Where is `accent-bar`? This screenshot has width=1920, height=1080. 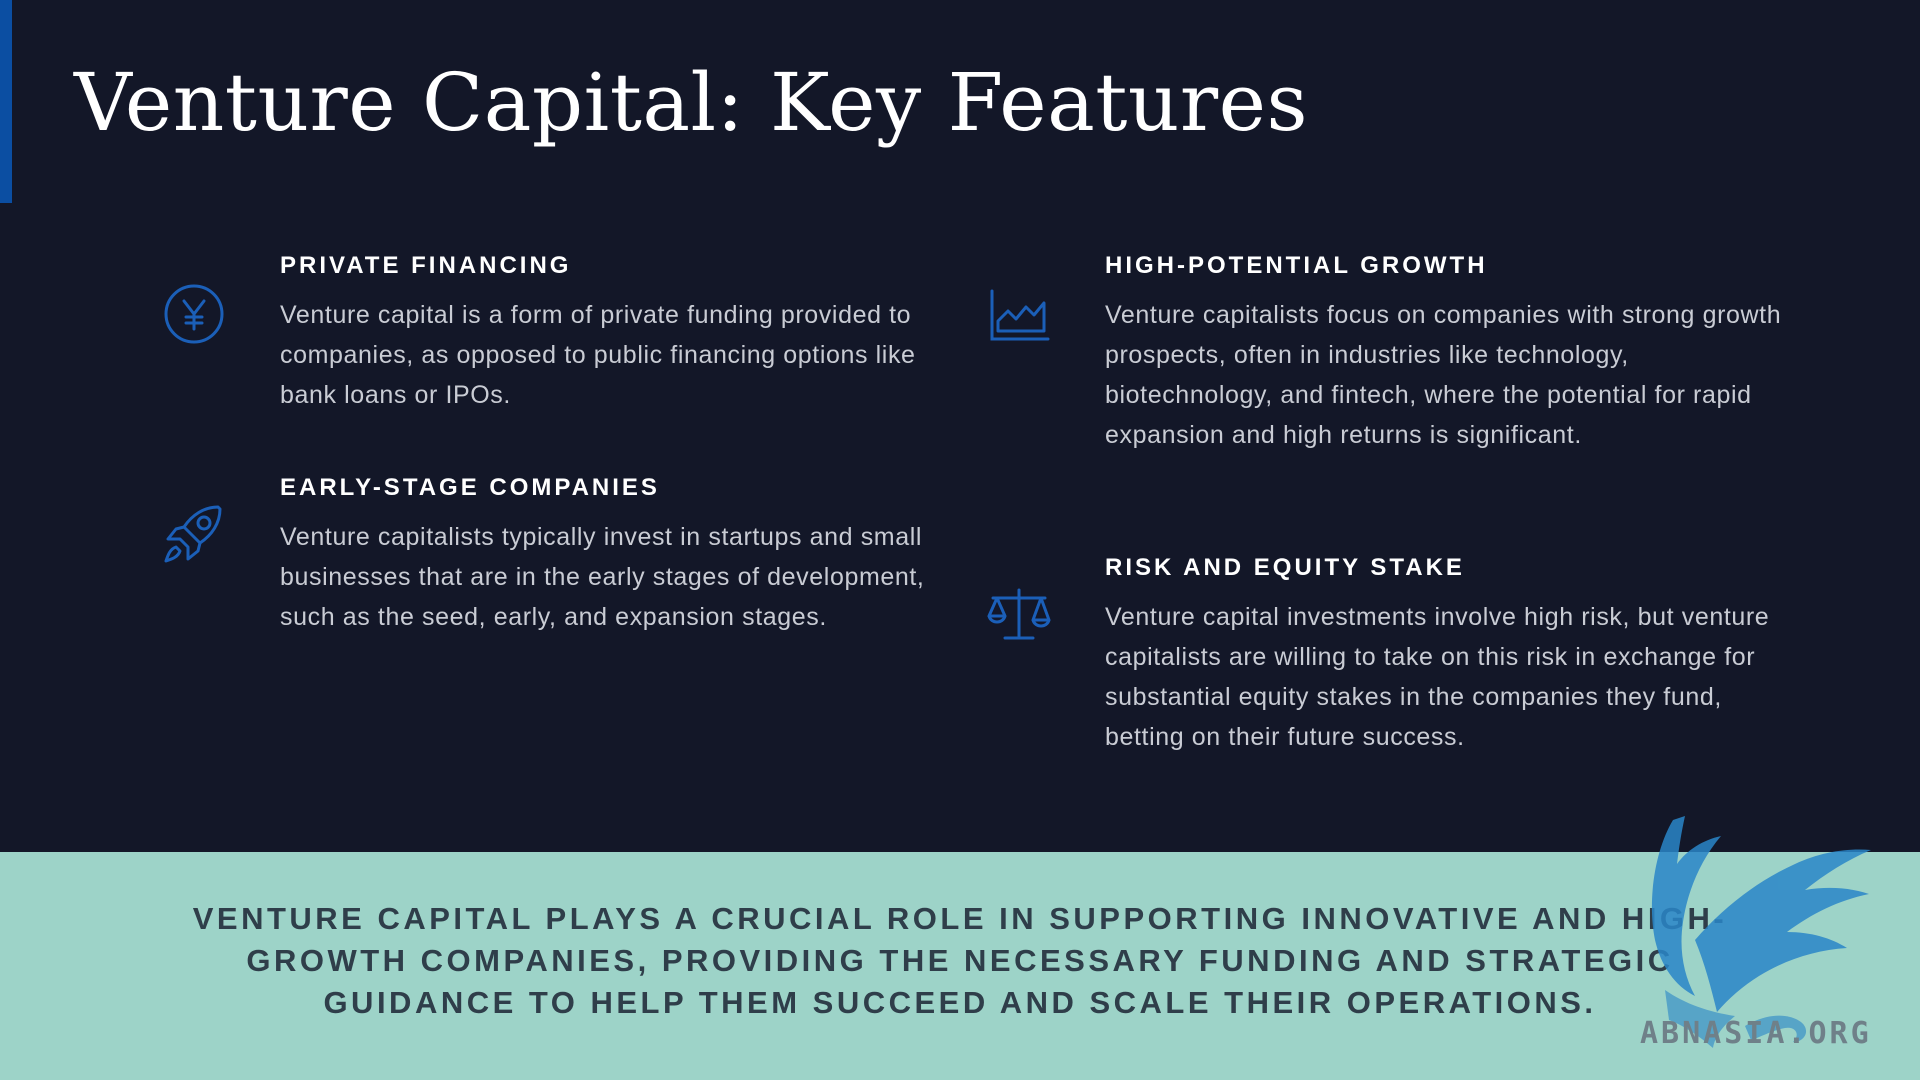
accent-bar is located at coordinates (6, 101).